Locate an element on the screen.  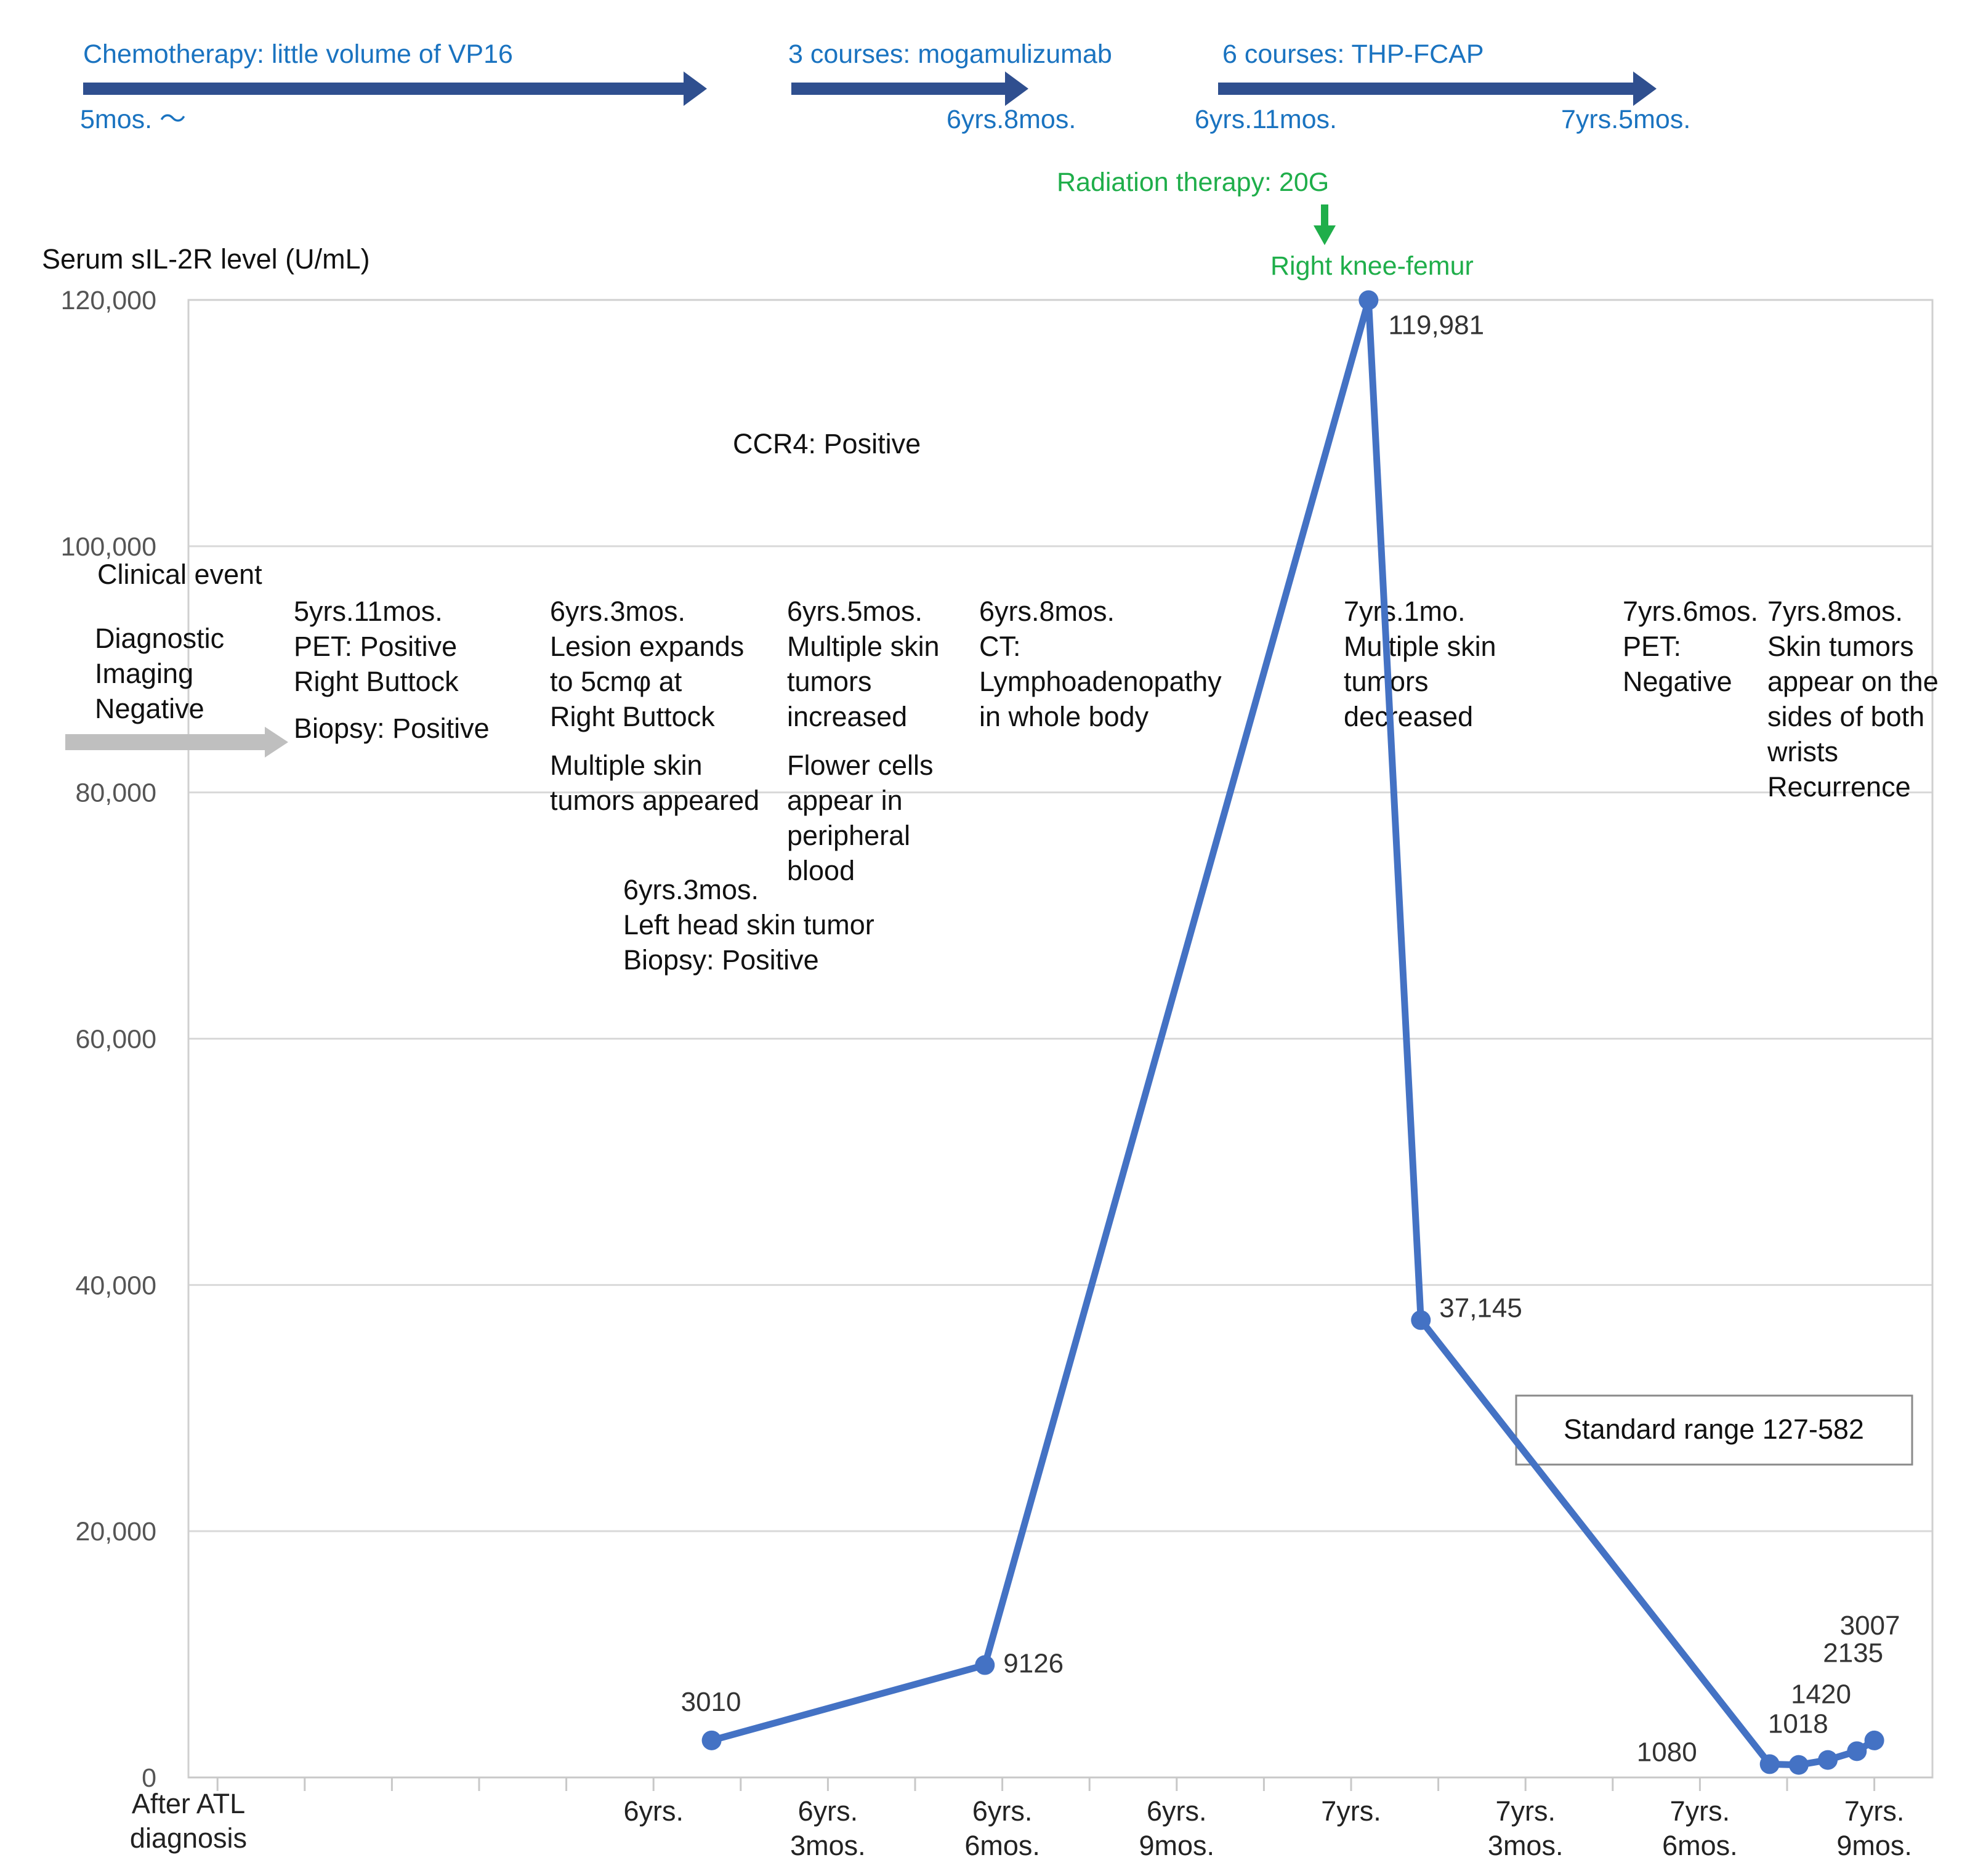
treatment-3-start: 6yrs.11mos. is located at coordinates (1266, 119).